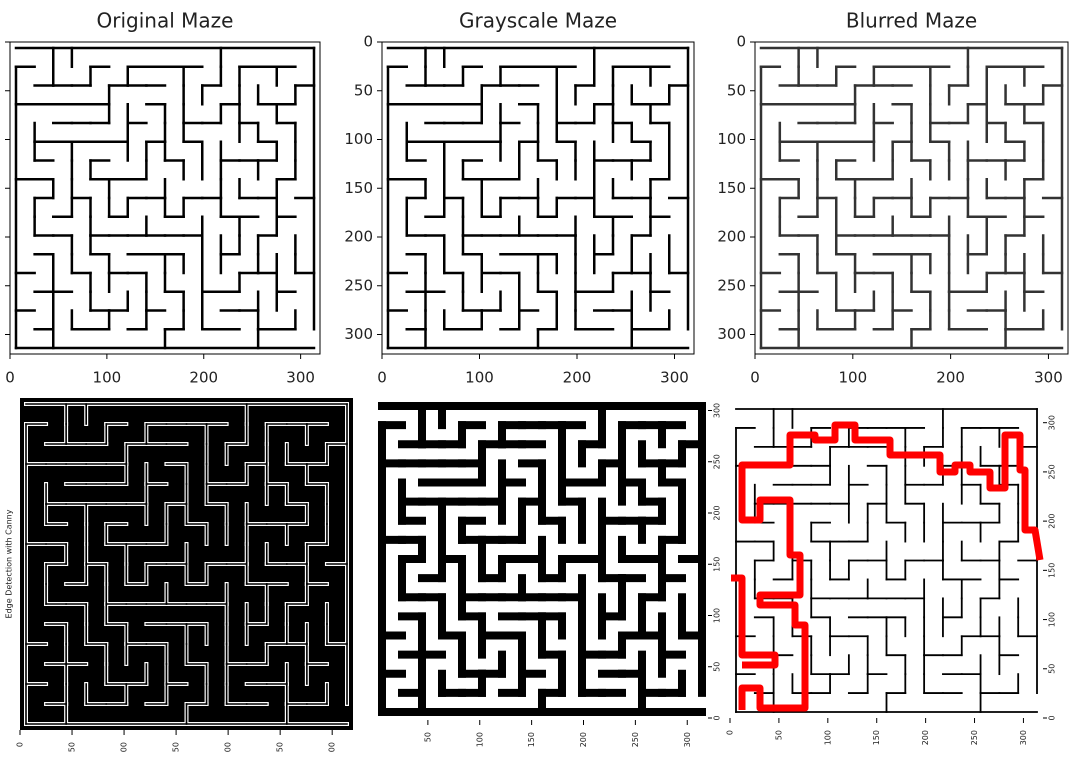 The image size is (1080, 762). Describe the element at coordinates (9, 563) in the screenshot. I see `y-axis-label: Edge Detection with Canny` at that location.